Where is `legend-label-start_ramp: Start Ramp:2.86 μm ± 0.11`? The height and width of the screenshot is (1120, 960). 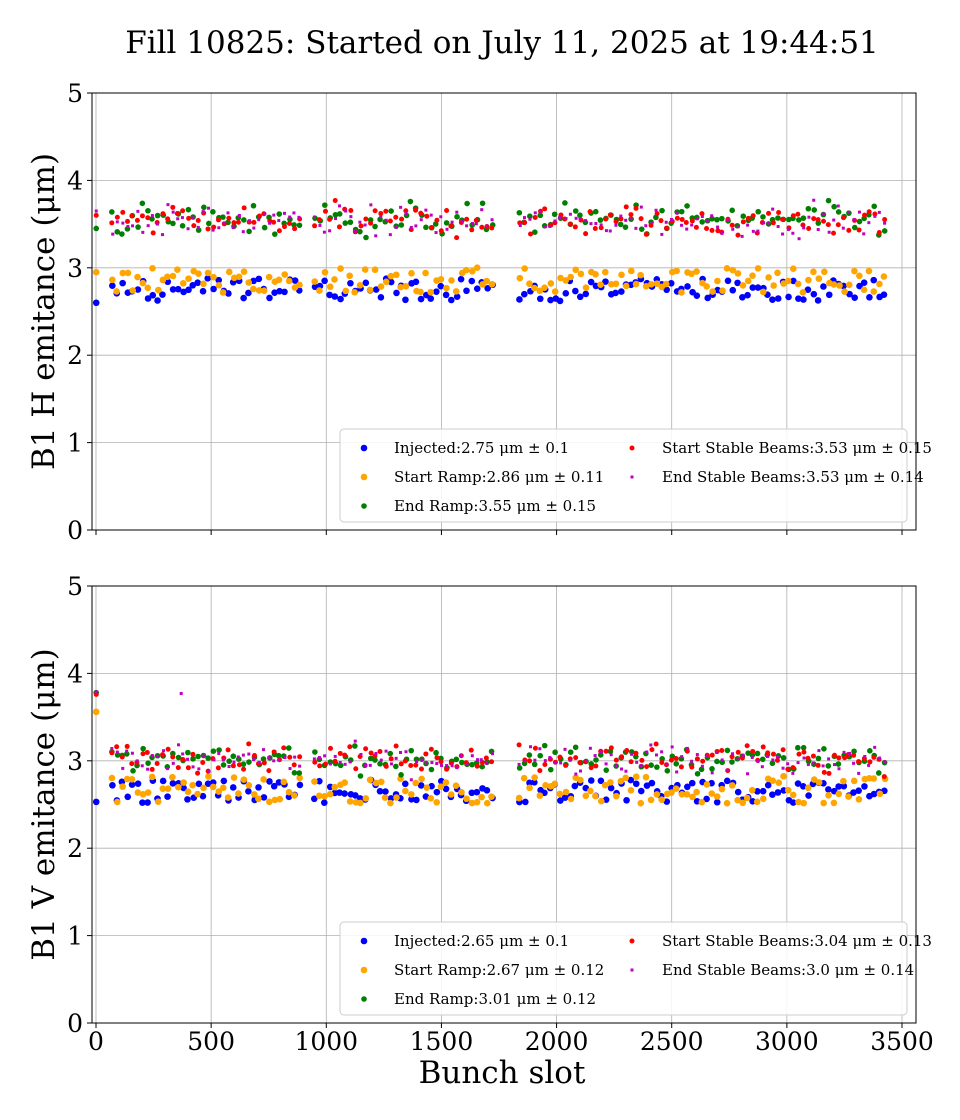
legend-label-start_ramp: Start Ramp:2.86 μm ± 0.11 is located at coordinates (499, 477).